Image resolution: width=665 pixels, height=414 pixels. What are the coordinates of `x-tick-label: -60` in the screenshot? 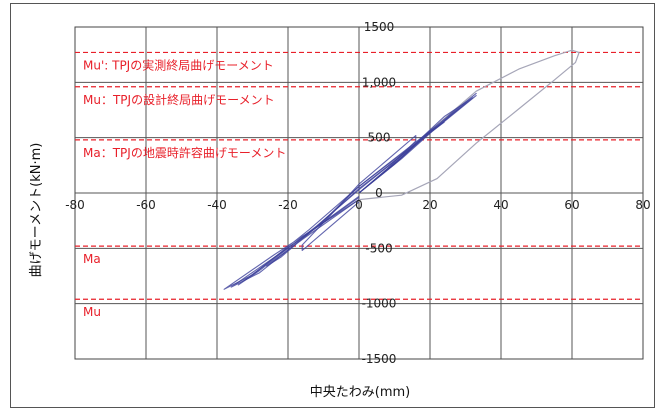 It's located at (146, 205).